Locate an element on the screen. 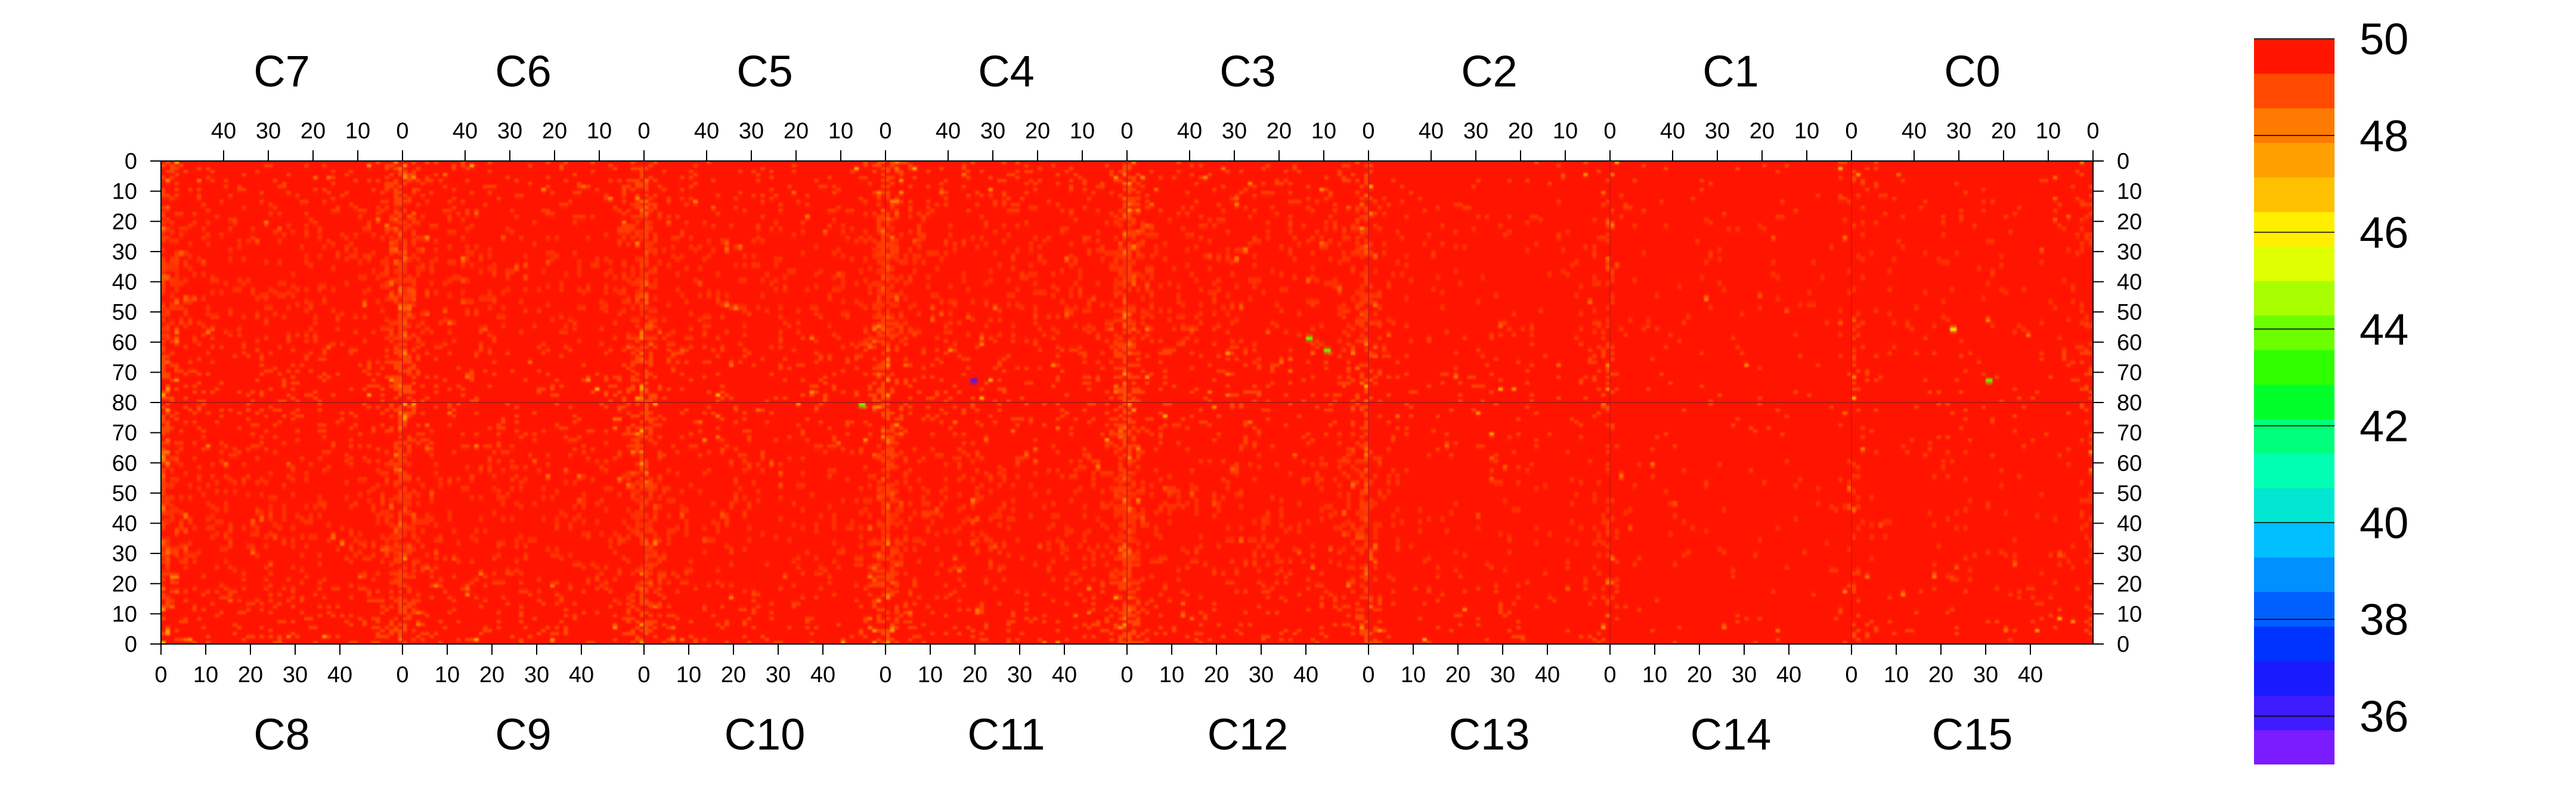 This screenshot has width=2576, height=805. color-scale-tick-label: 50 is located at coordinates (2384, 39).